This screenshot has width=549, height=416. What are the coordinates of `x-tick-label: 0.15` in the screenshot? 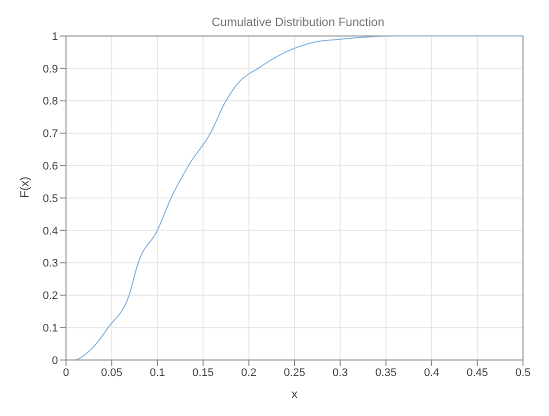 It's located at (203, 372).